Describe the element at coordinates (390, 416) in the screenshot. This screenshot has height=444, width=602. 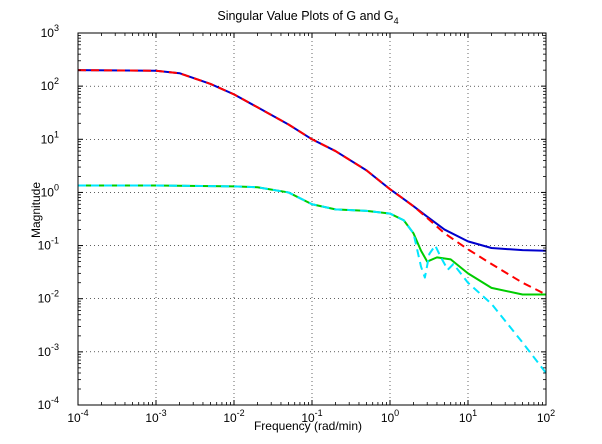
I see `x-tick-label: 10⁰` at that location.